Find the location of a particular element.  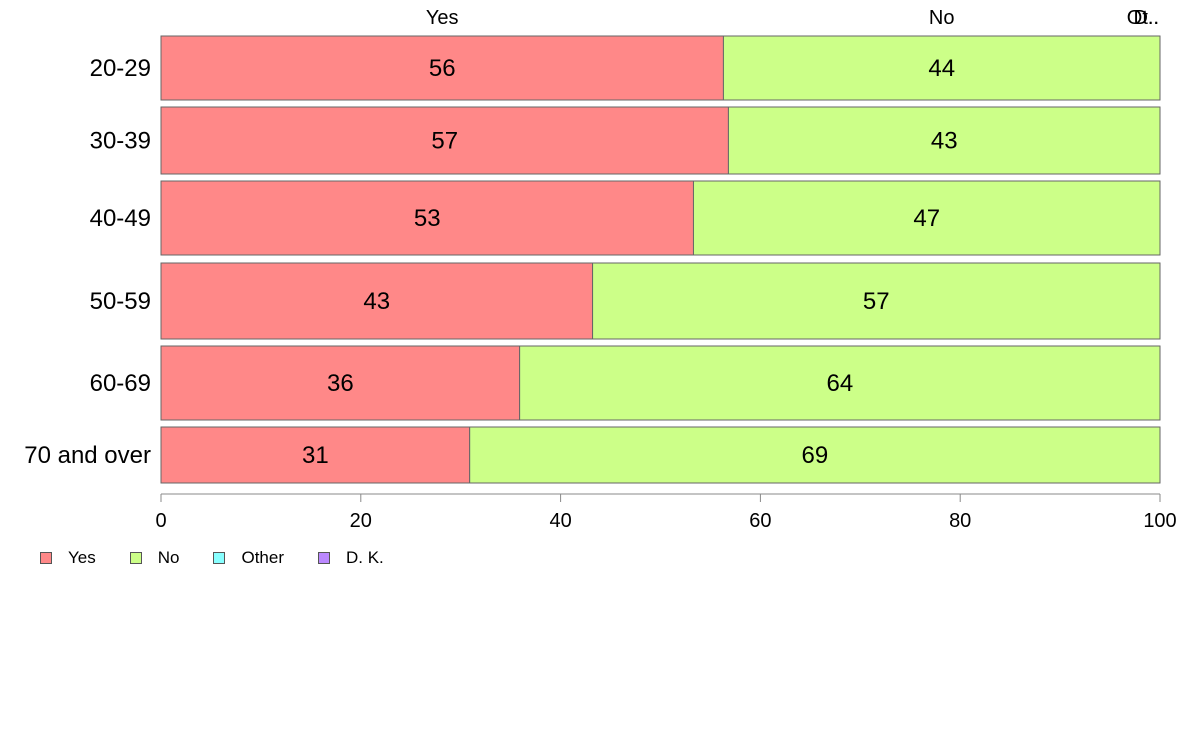

legend-item-yes: Yes is located at coordinates (68, 558).